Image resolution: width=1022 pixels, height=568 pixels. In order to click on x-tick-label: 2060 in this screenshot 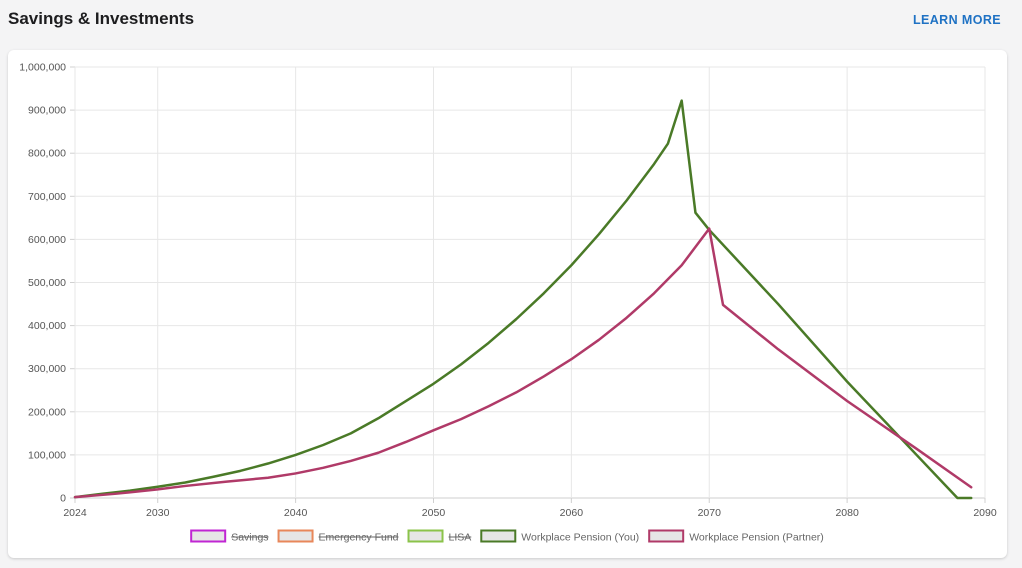, I will do `click(572, 513)`.